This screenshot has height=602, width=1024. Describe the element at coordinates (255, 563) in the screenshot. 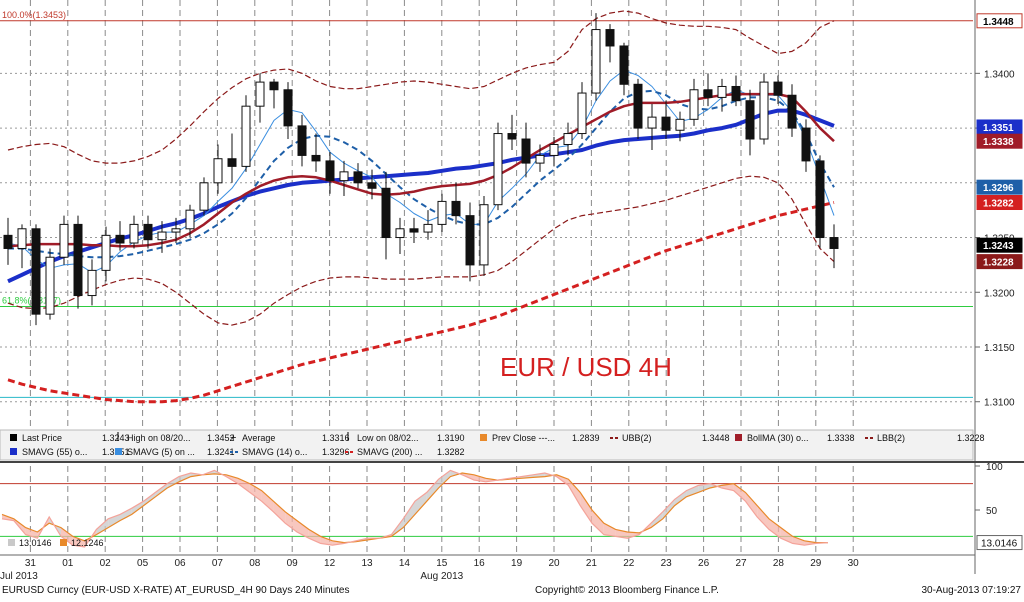

I see `x-tick-label: 08` at that location.